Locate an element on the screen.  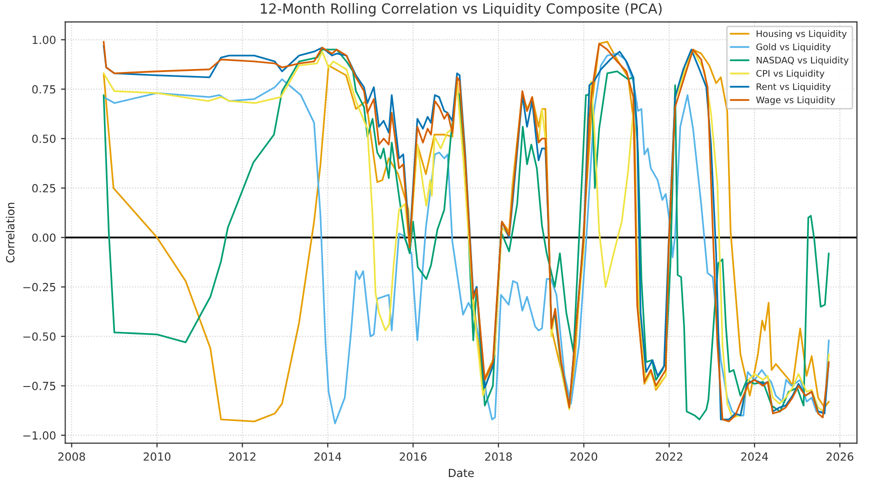
legend-label: CPI vs Liquidity is located at coordinates (790, 74).